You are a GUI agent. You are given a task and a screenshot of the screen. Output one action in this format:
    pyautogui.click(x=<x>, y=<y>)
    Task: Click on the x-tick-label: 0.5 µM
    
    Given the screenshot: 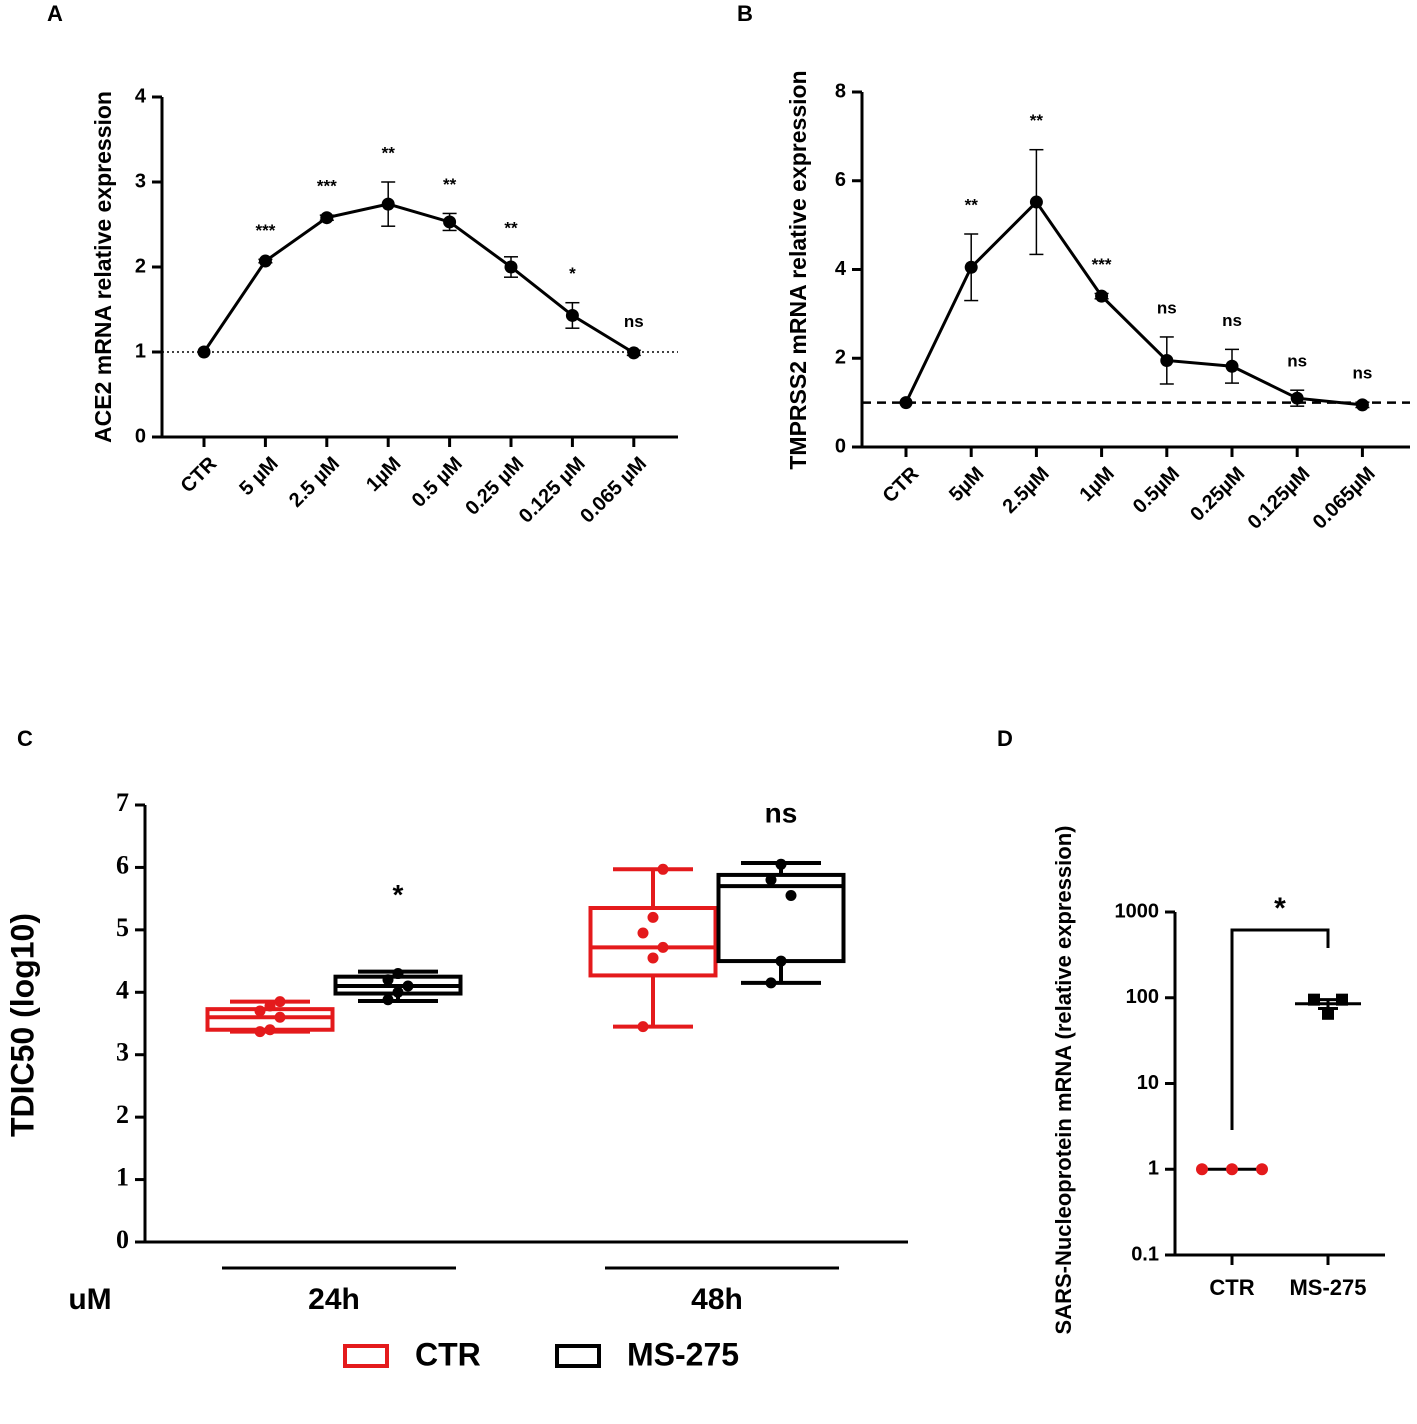 What is the action you would take?
    pyautogui.click(x=437, y=482)
    